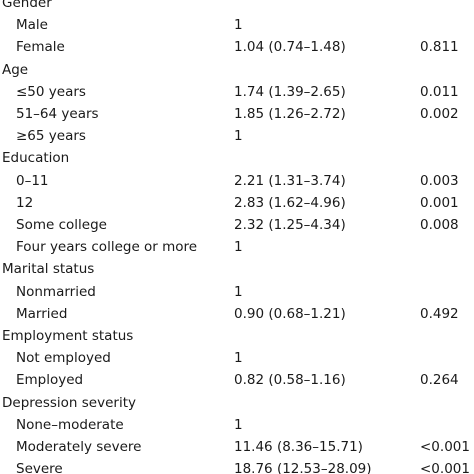 Image resolution: width=474 pixels, height=474 pixels. What do you see at coordinates (25, 202) in the screenshot?
I see `row-label: 12` at bounding box center [25, 202].